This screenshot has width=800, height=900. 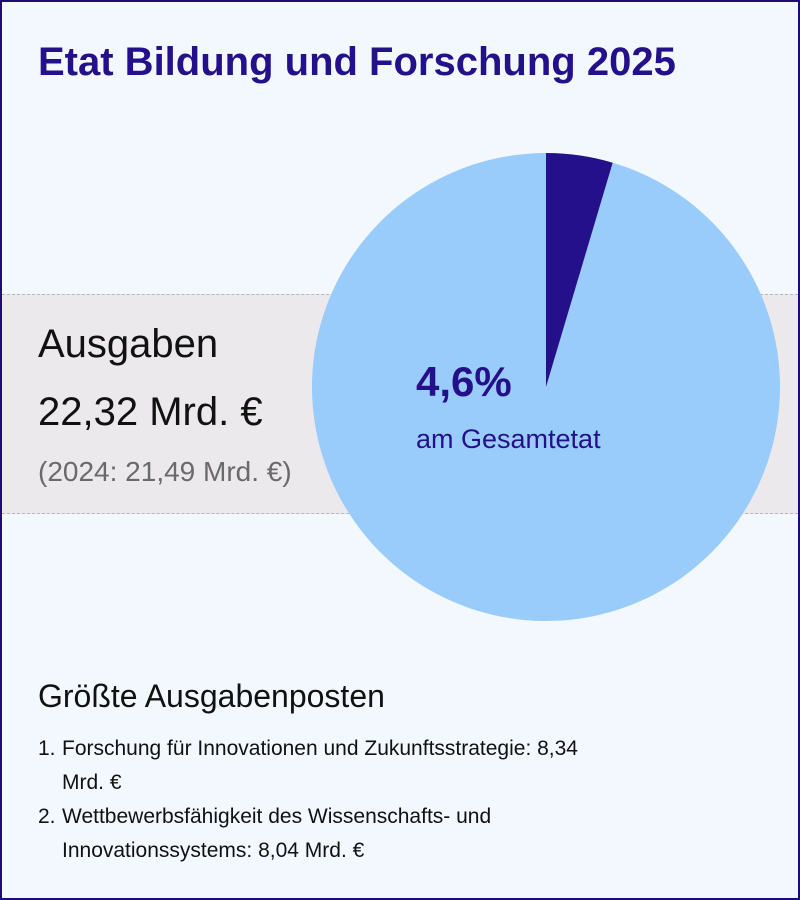 What do you see at coordinates (47, 748) in the screenshot?
I see `list-item-number: 1.` at bounding box center [47, 748].